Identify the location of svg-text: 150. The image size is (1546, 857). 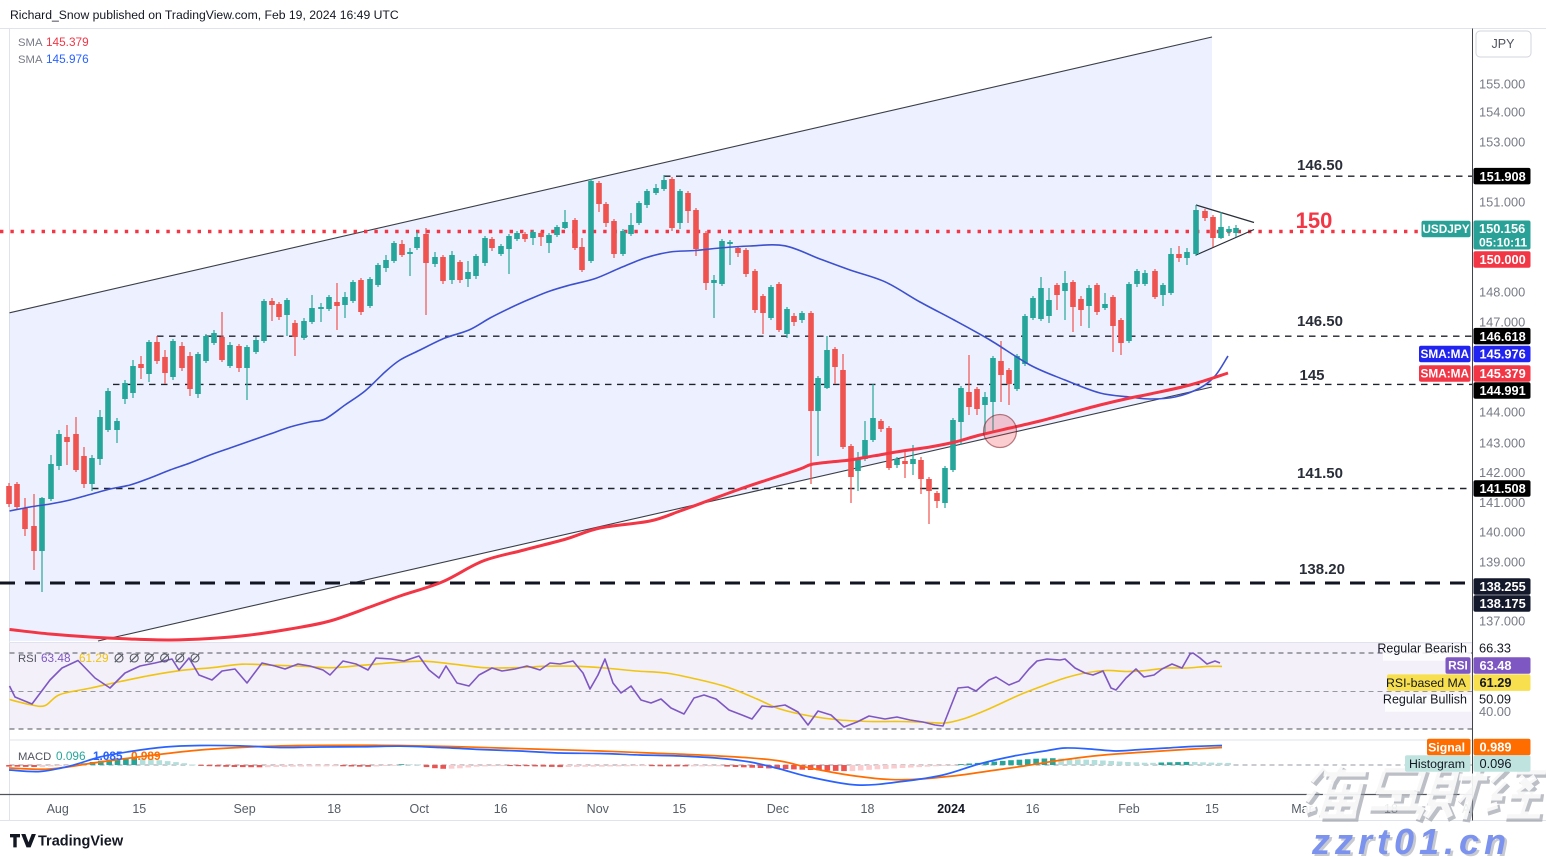
(1314, 220).